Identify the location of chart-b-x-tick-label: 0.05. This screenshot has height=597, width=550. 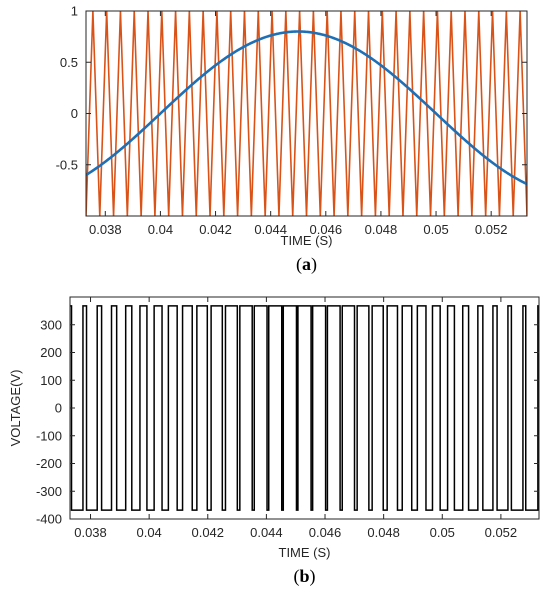
(442, 532).